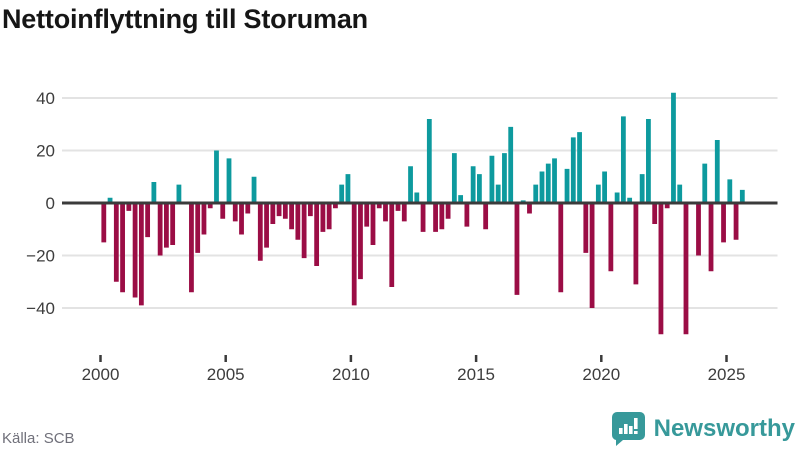 The height and width of the screenshot is (450, 800). Describe the element at coordinates (442, 216) in the screenshot. I see `bar-2013q3` at that location.